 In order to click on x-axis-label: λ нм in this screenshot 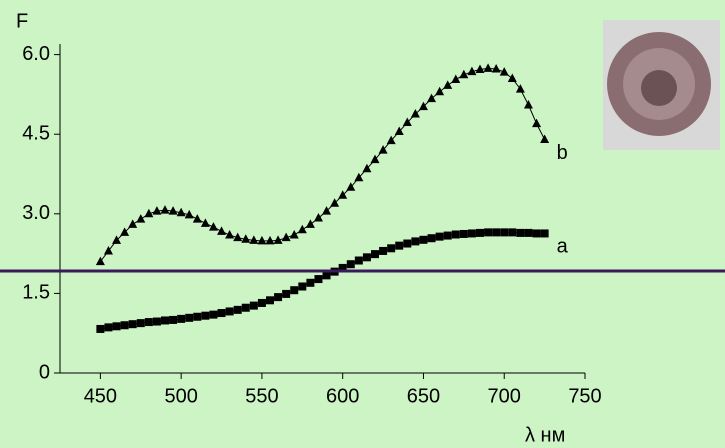, I will do `click(545, 435)`.